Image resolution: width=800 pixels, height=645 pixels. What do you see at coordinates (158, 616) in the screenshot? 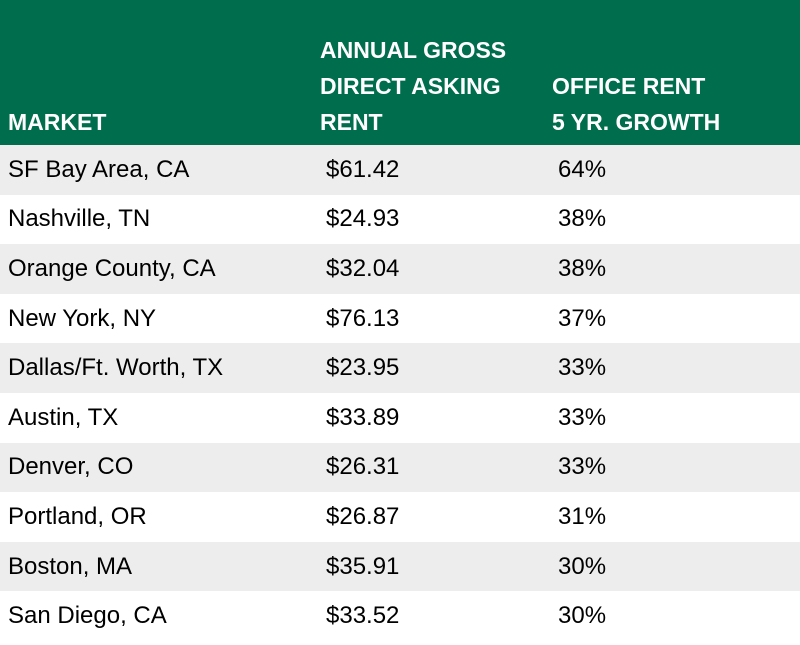
I see `market-cell: San Diego, CA` at bounding box center [158, 616].